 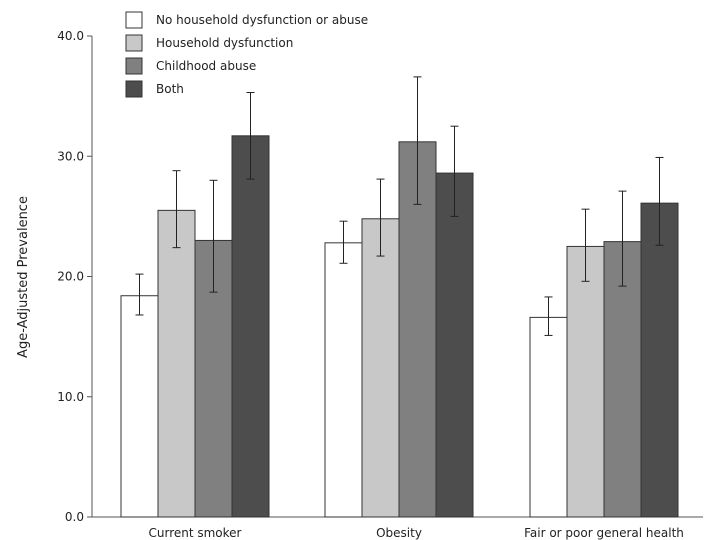 I want to click on x-tick-label: Current smoker, so click(x=194, y=533).